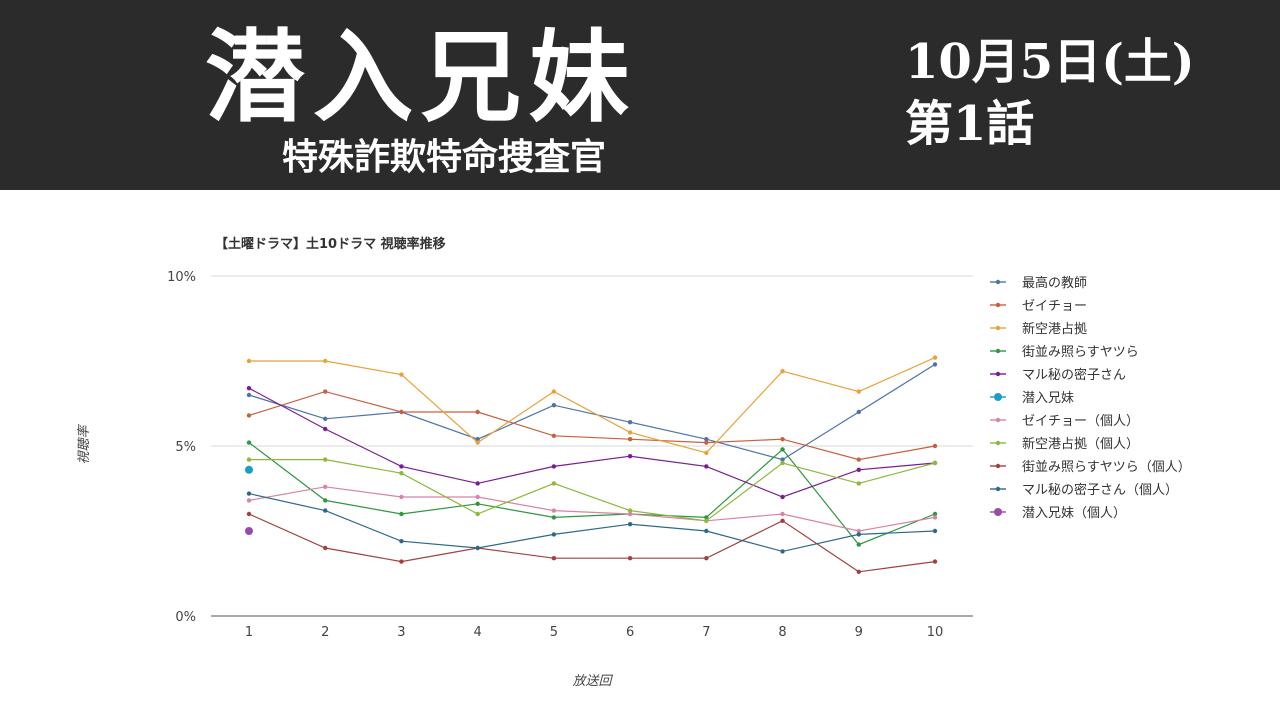 Image resolution: width=1280 pixels, height=720 pixels. I want to click on legend-label: 潜入兄妹, so click(1048, 398).